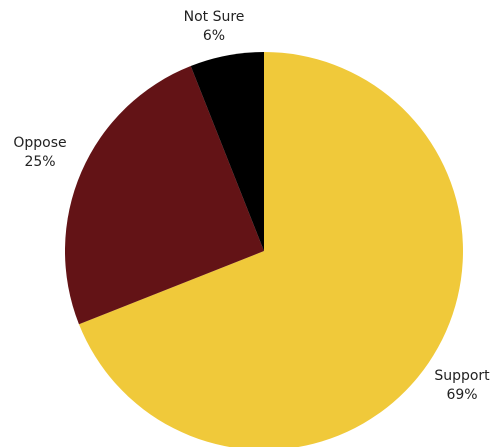 The image size is (494, 447). What do you see at coordinates (39, 143) in the screenshot?
I see `slice-label-oppose: Oppose` at bounding box center [39, 143].